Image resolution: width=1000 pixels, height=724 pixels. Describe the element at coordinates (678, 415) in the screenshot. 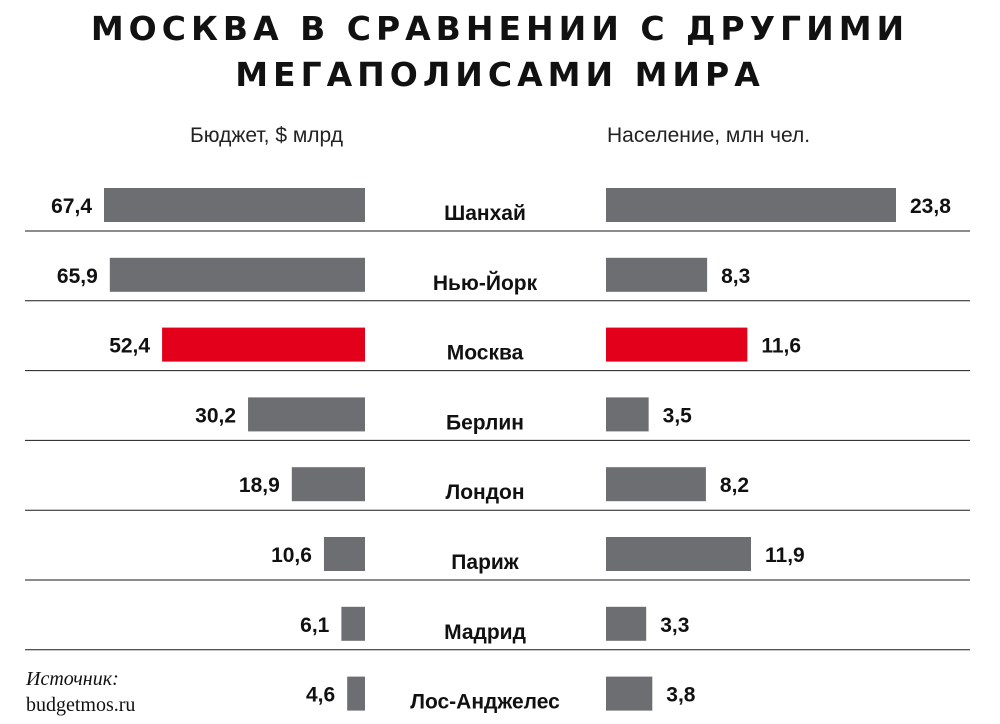

I see `population-value-label: 3,5` at that location.